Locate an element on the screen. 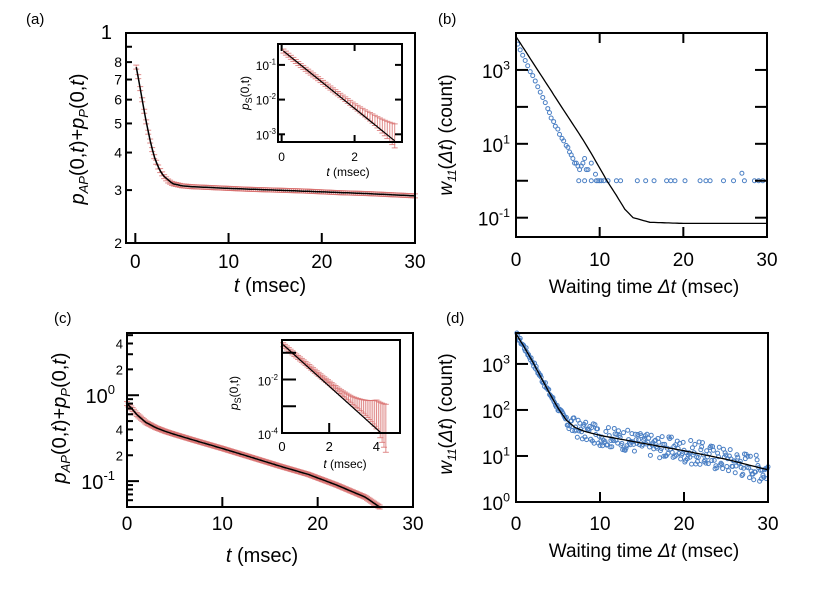 This screenshot has width=830, height=594. inset-x-axis-label: t (msec) is located at coordinates (347, 172).